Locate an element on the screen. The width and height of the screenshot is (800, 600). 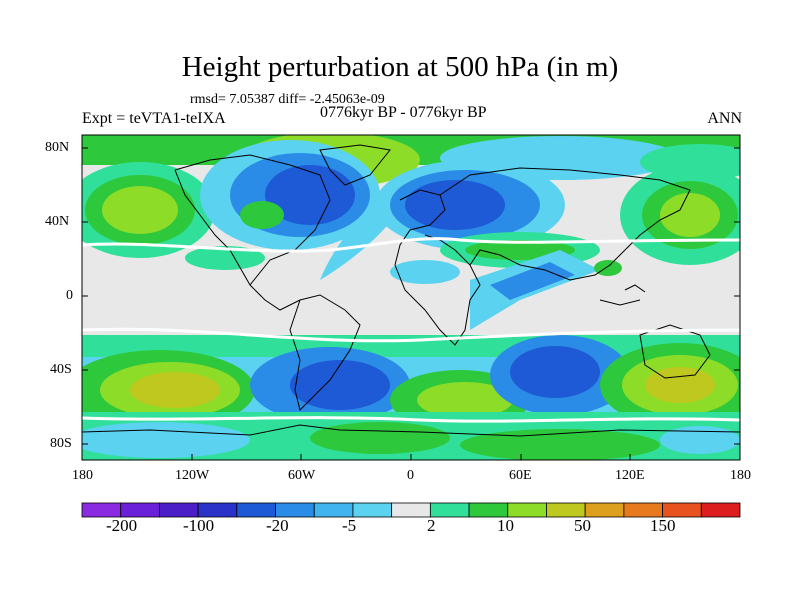
map-title: Height perturbation at 500 hPa (in m) is located at coordinates (400, 67).